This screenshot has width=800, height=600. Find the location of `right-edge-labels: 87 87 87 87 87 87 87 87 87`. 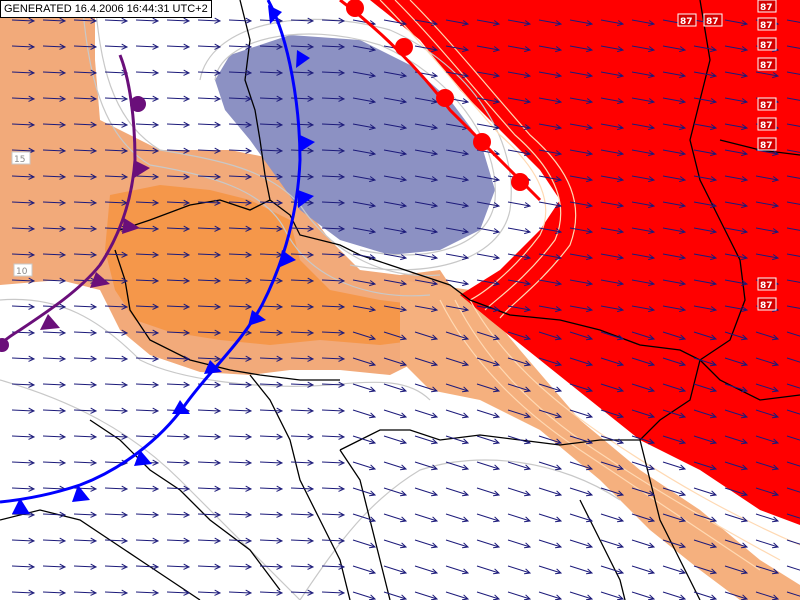

right-edge-labels: 87 87 87 87 87 87 87 87 87 is located at coordinates (767, 155).